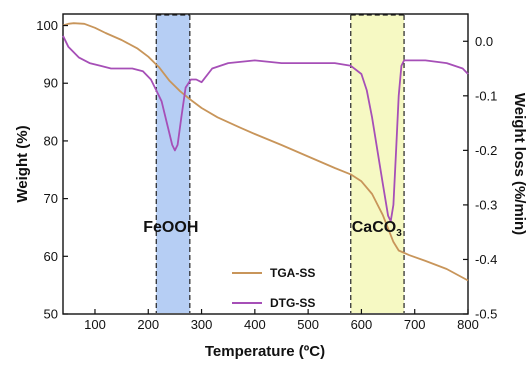  What do you see at coordinates (51, 198) in the screenshot?
I see `y-left-tick-label: 70` at bounding box center [51, 198].